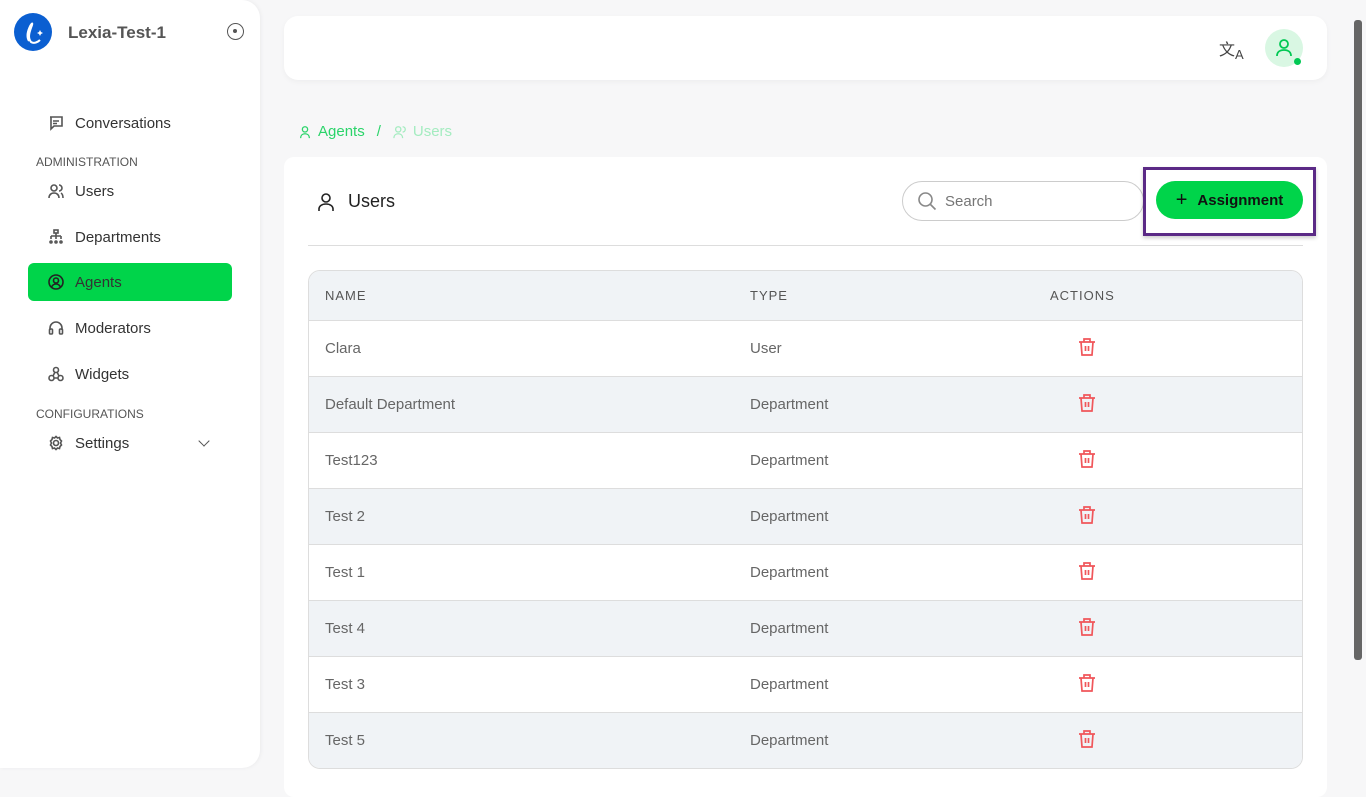 The image size is (1366, 797). I want to click on table-row: Test 4 Department, so click(805, 628).